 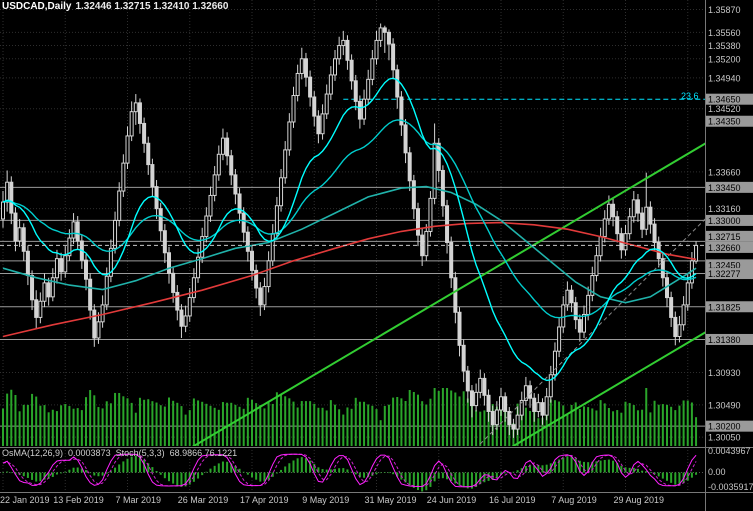 I want to click on price-tick-label: 1.33000, so click(x=724, y=221).